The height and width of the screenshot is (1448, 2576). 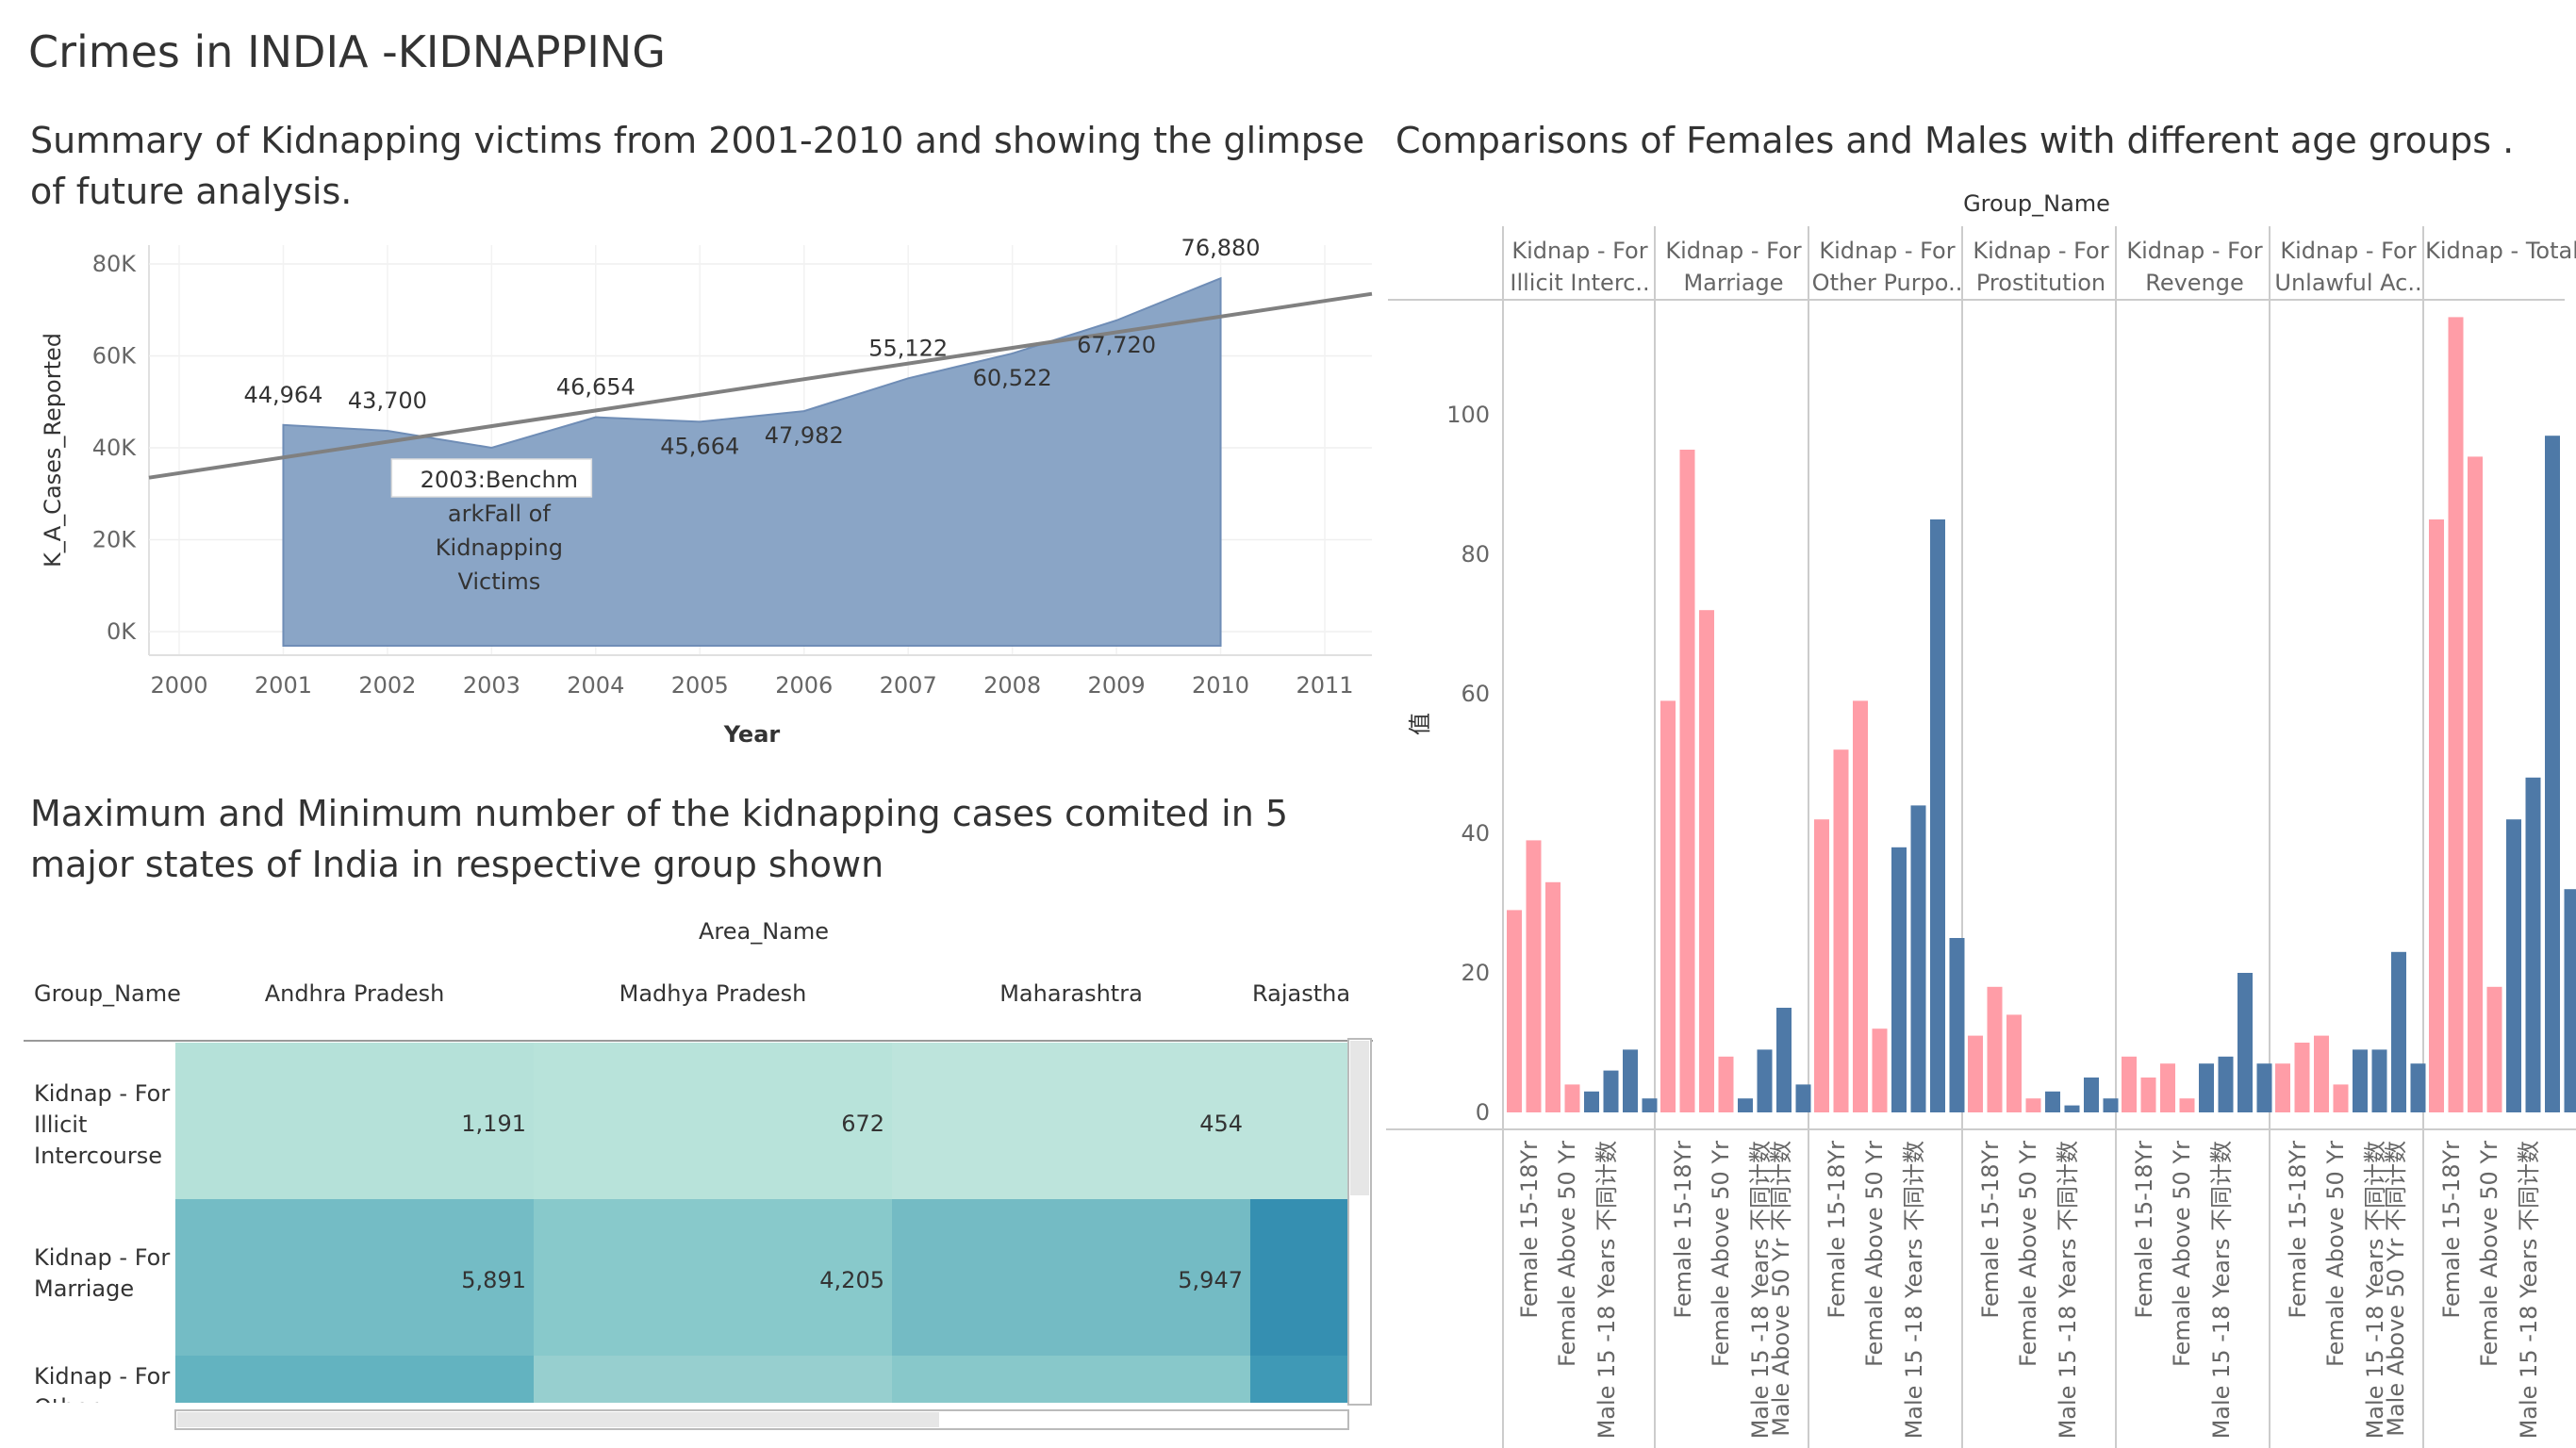 What do you see at coordinates (1301, 993) in the screenshot?
I see `table-column-label: Rajastha` at bounding box center [1301, 993].